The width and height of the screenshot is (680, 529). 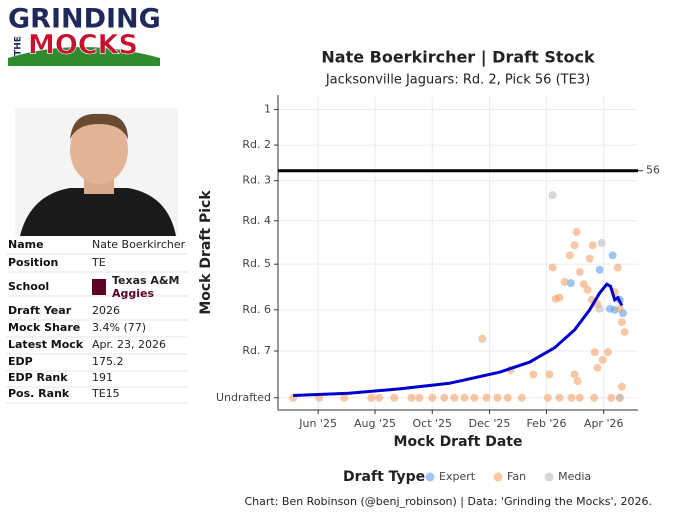 What do you see at coordinates (256, 180) in the screenshot?
I see `y-tick-label: Rd. 3` at bounding box center [256, 180].